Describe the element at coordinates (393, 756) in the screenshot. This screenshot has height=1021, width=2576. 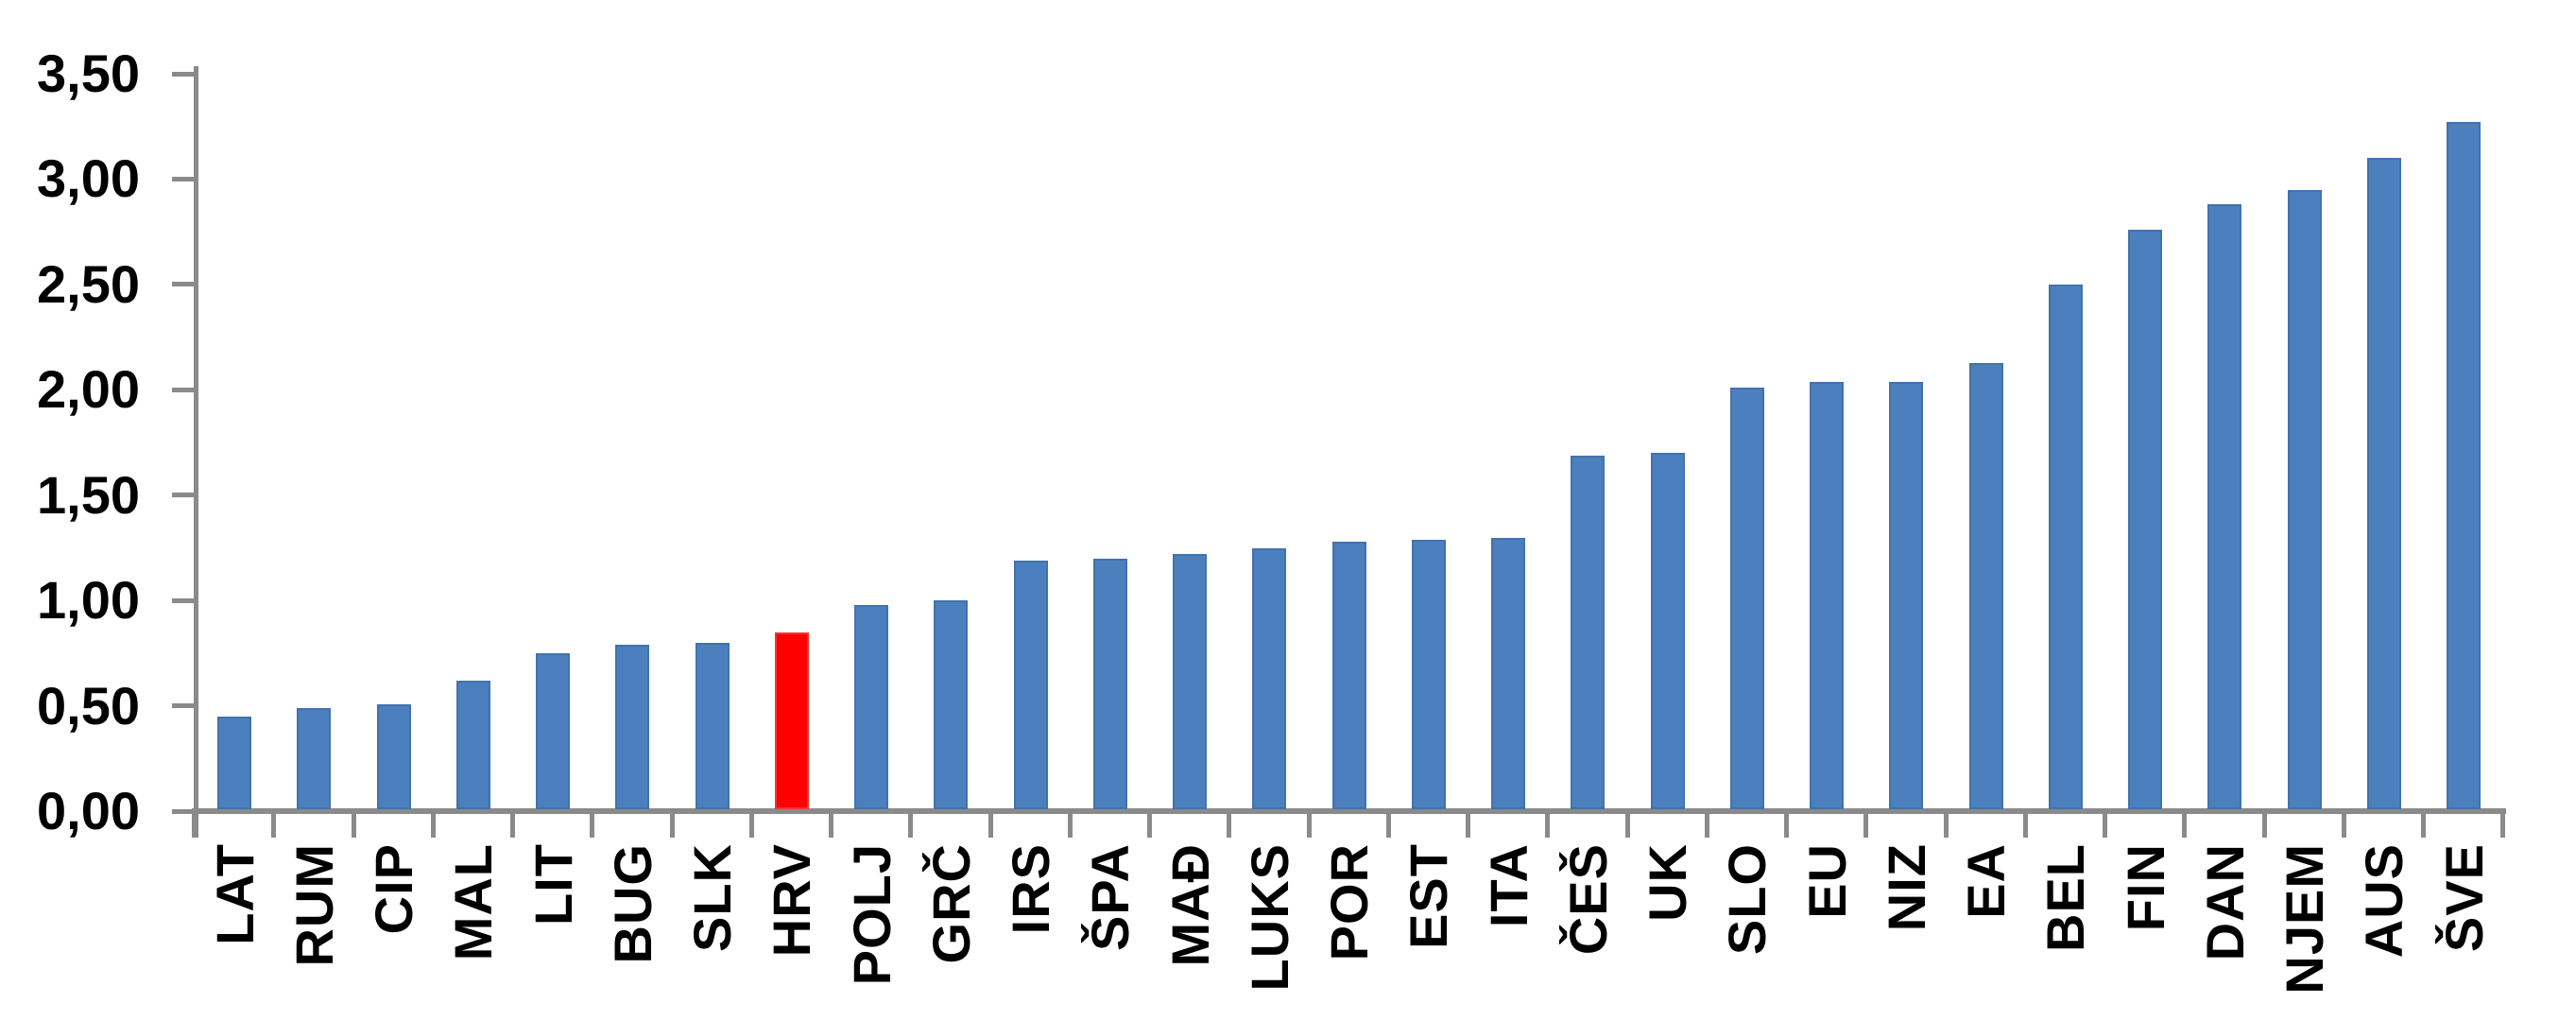
I see `bar-CIP` at that location.